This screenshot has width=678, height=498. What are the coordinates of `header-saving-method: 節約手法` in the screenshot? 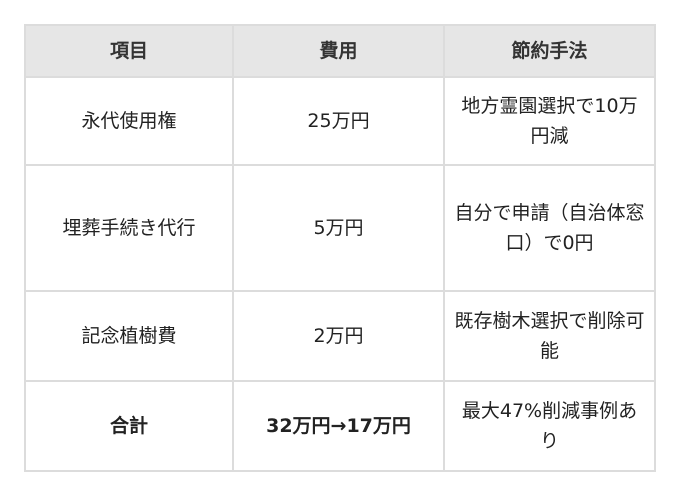 It's located at (549, 51).